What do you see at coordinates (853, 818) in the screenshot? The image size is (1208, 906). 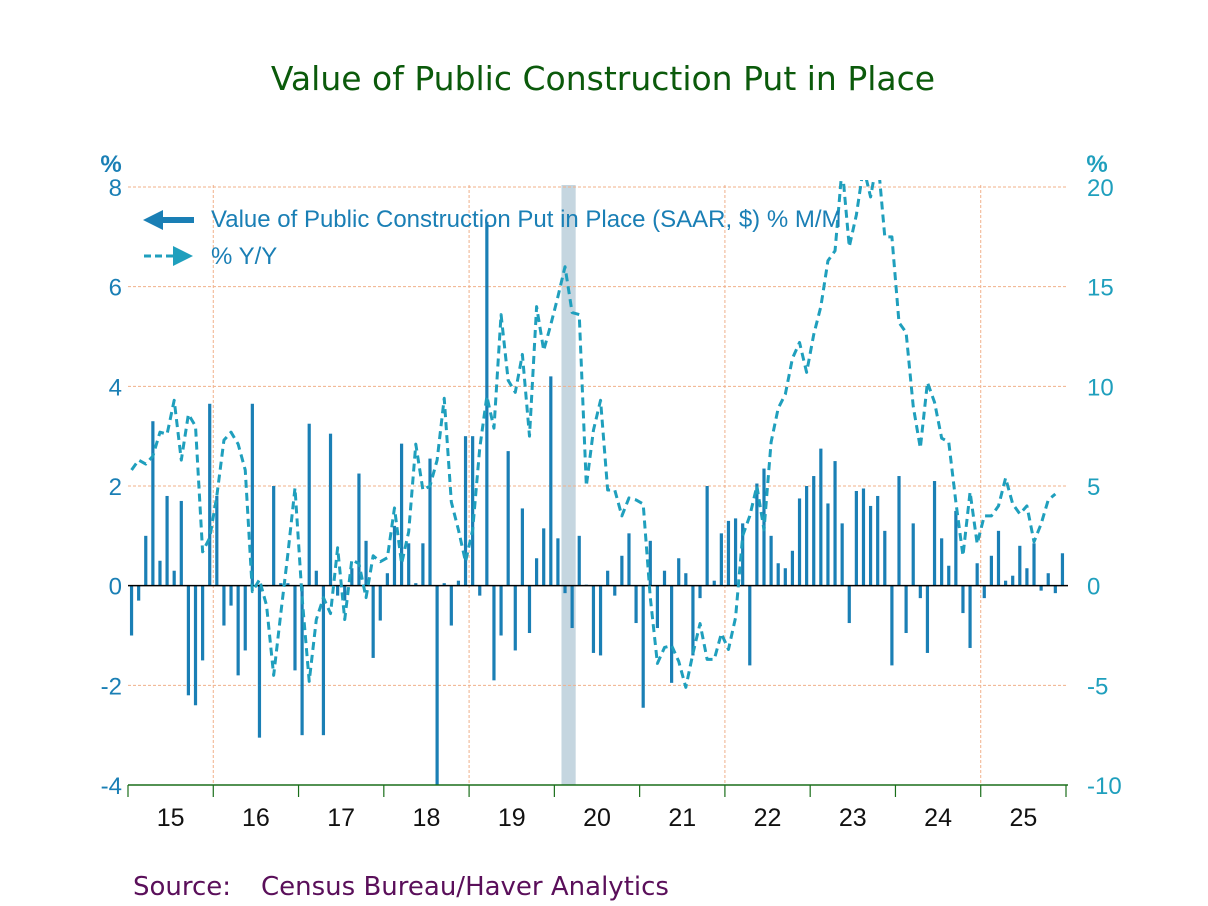 I see `x-tick-label: 23` at bounding box center [853, 818].